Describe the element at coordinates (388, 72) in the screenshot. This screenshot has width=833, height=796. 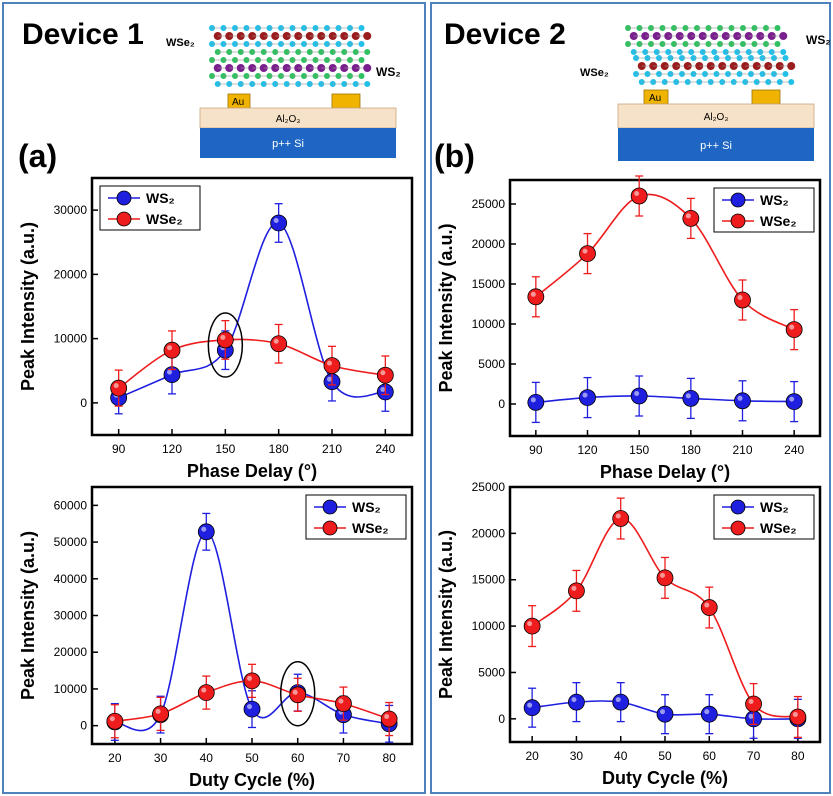
I see `device-1-side-label: WS₂` at that location.